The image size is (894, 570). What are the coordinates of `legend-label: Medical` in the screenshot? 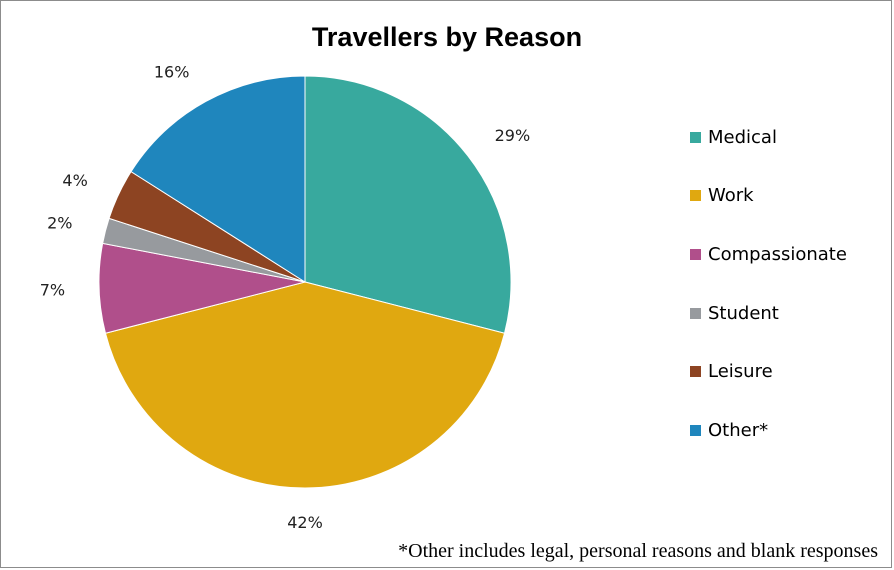 It's located at (742, 137).